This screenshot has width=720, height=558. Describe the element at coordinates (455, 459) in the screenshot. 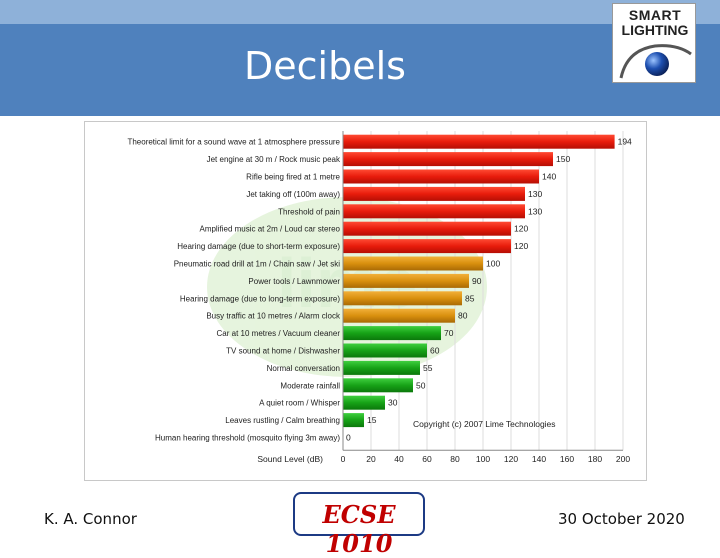

I see `x-tick-label: 80` at that location.